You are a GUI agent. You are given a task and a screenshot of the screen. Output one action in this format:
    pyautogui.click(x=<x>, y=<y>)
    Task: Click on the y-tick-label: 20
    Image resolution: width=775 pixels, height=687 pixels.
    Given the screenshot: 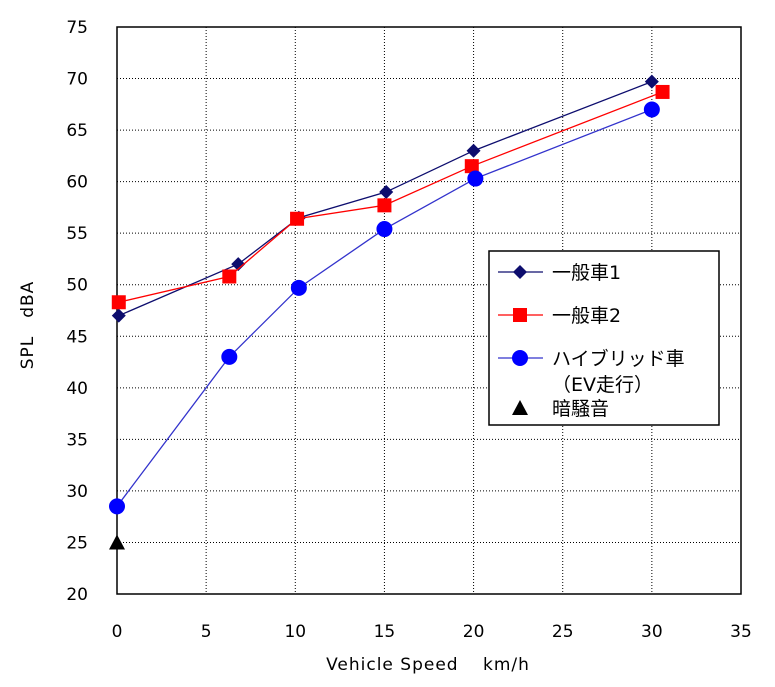 What is the action you would take?
    pyautogui.click(x=77, y=595)
    